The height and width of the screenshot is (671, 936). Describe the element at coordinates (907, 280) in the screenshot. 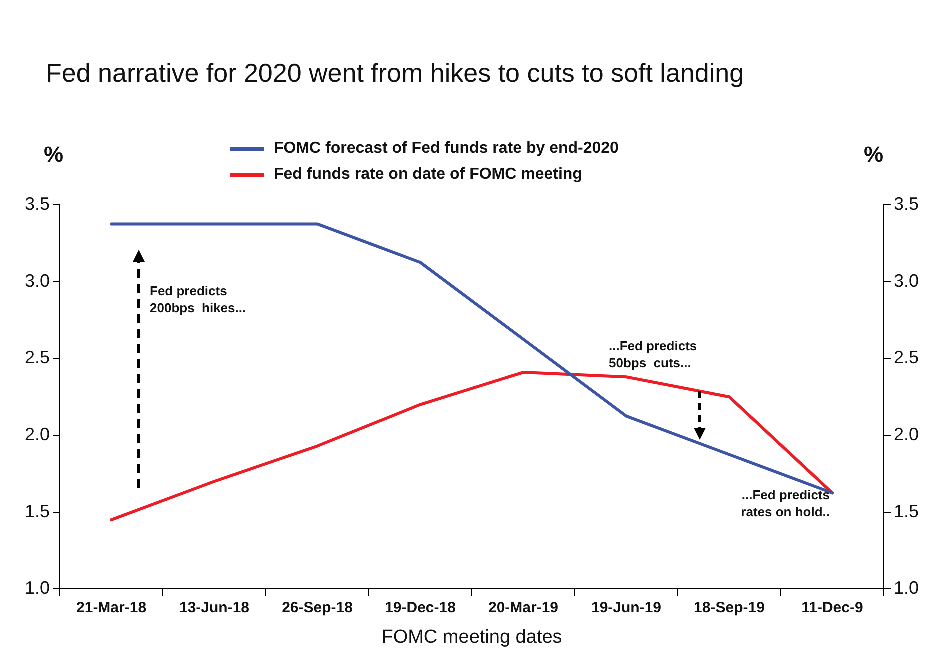

I see `y2-tick-label: 3.0` at that location.